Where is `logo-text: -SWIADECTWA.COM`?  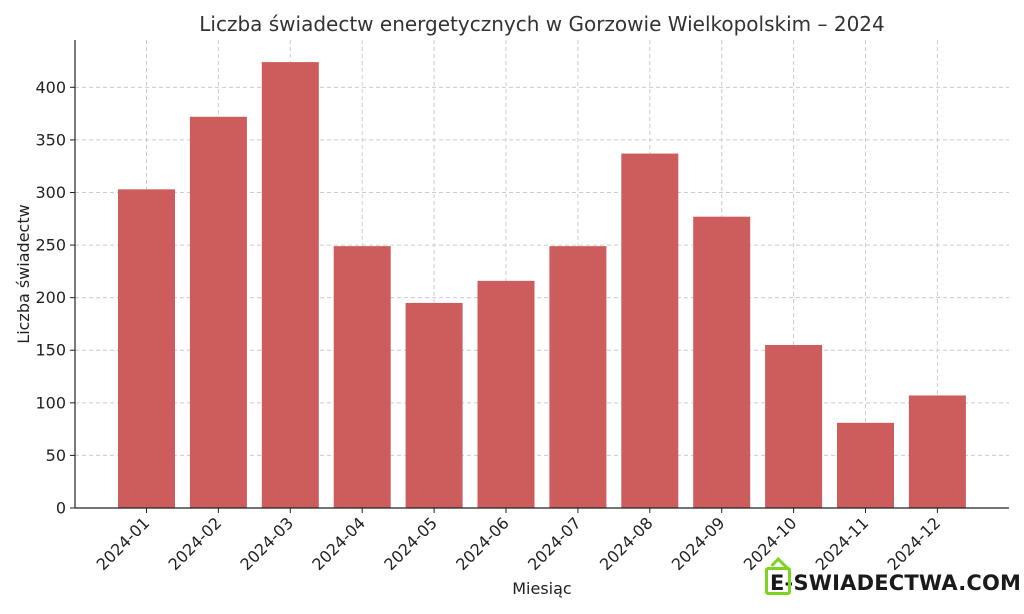
logo-text: -SWIADECTWA.COM is located at coordinates (903, 583).